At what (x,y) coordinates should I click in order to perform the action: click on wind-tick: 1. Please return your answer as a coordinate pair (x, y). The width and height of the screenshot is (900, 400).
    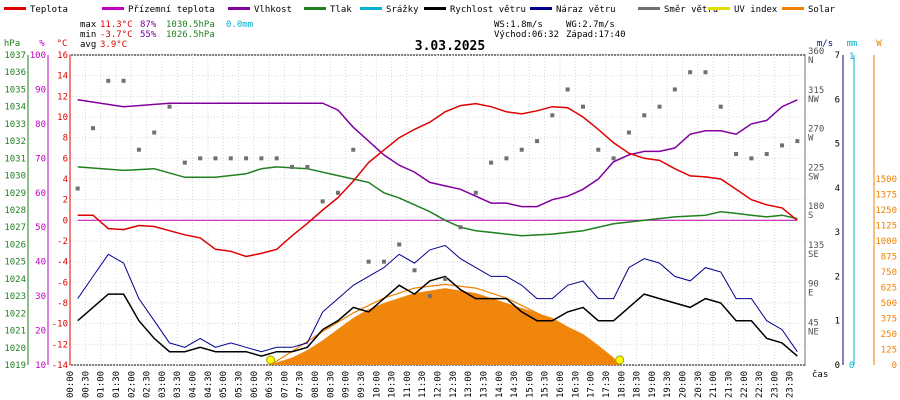
    Looking at the image, I should click on (837, 322).